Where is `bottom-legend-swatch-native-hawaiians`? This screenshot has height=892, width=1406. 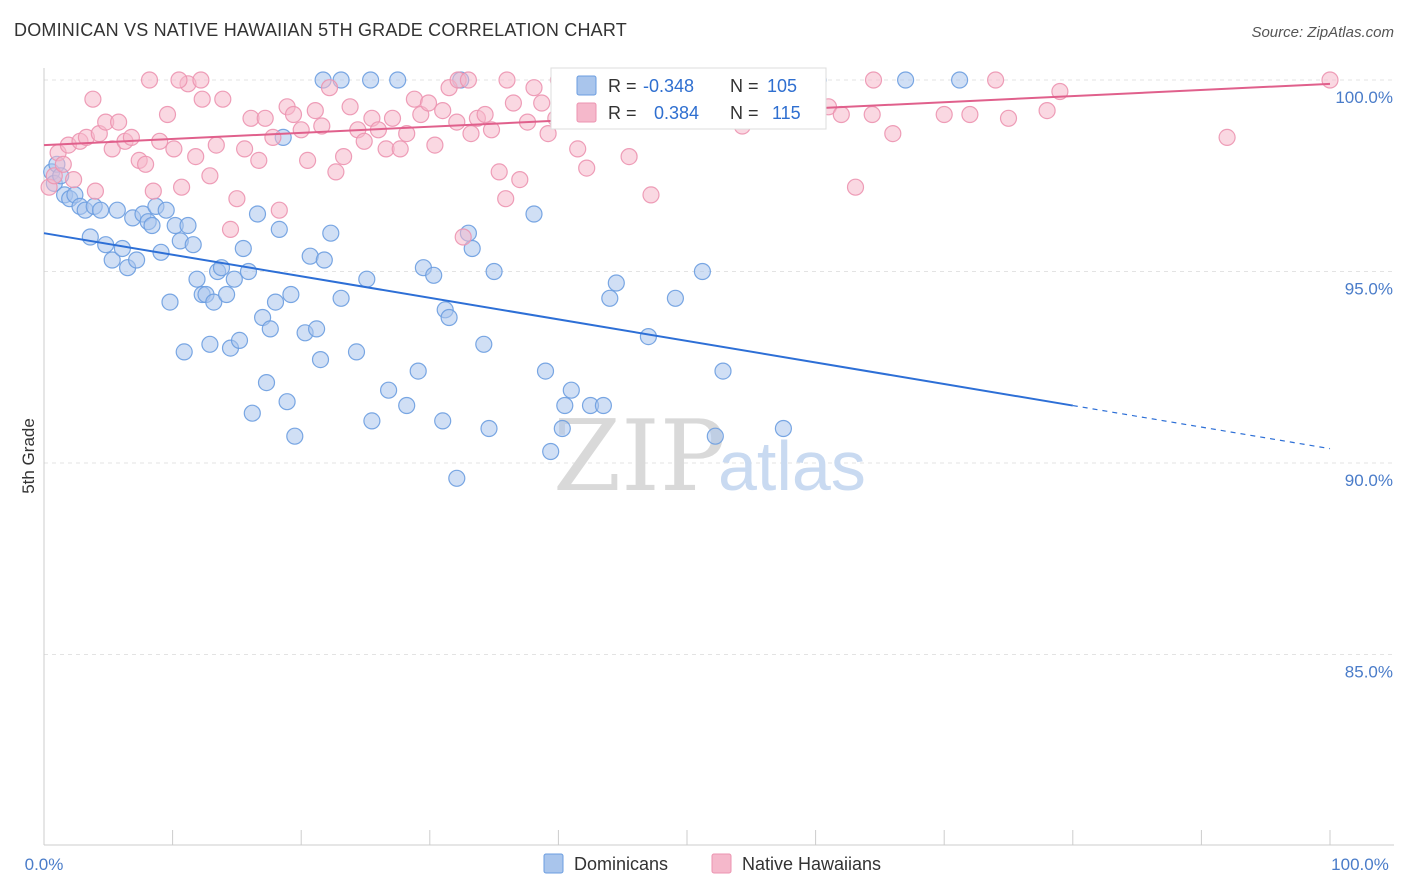 bottom-legend-swatch-native-hawaiians is located at coordinates (721, 863).